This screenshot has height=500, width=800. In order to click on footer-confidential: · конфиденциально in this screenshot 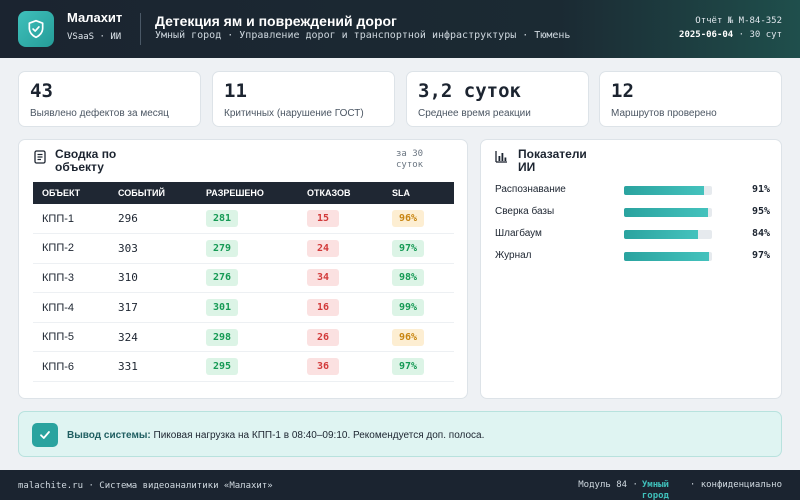, I will do `click(735, 485)`.